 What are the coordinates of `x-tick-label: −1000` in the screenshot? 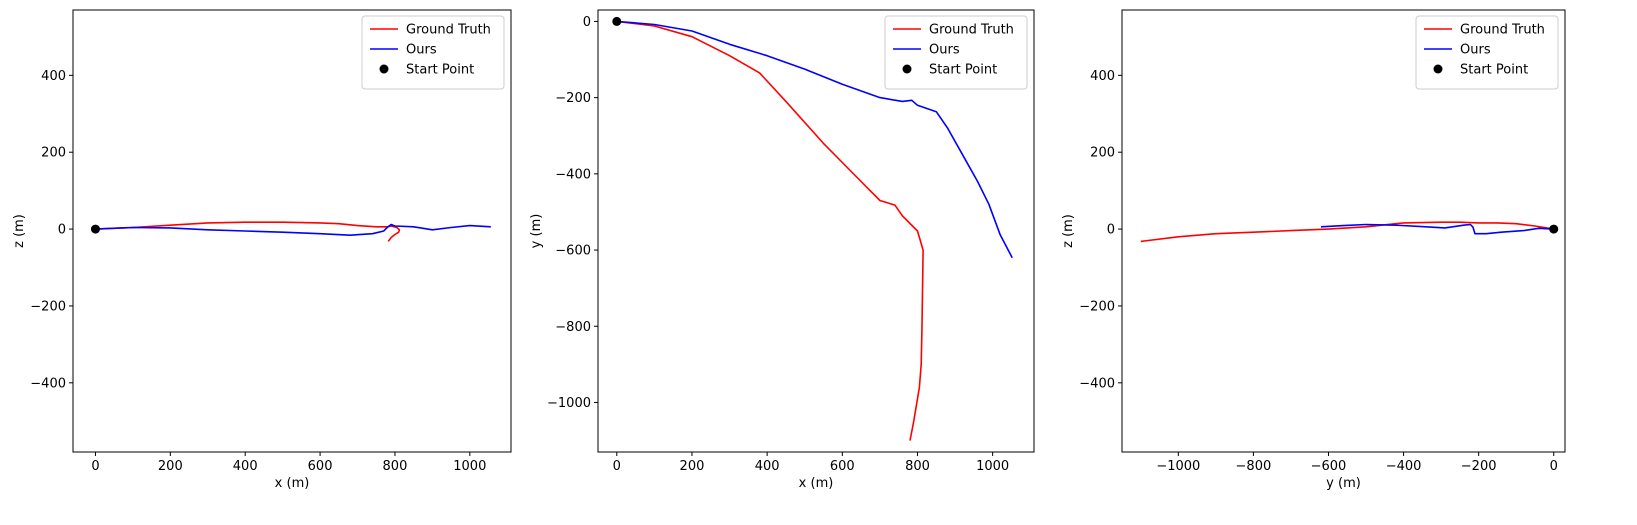 It's located at (1178, 466).